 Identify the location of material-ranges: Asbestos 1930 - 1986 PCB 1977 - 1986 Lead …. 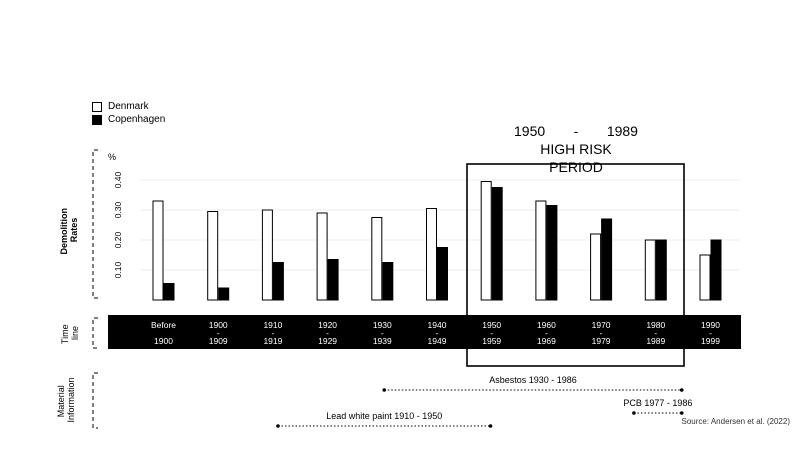
(484, 401).